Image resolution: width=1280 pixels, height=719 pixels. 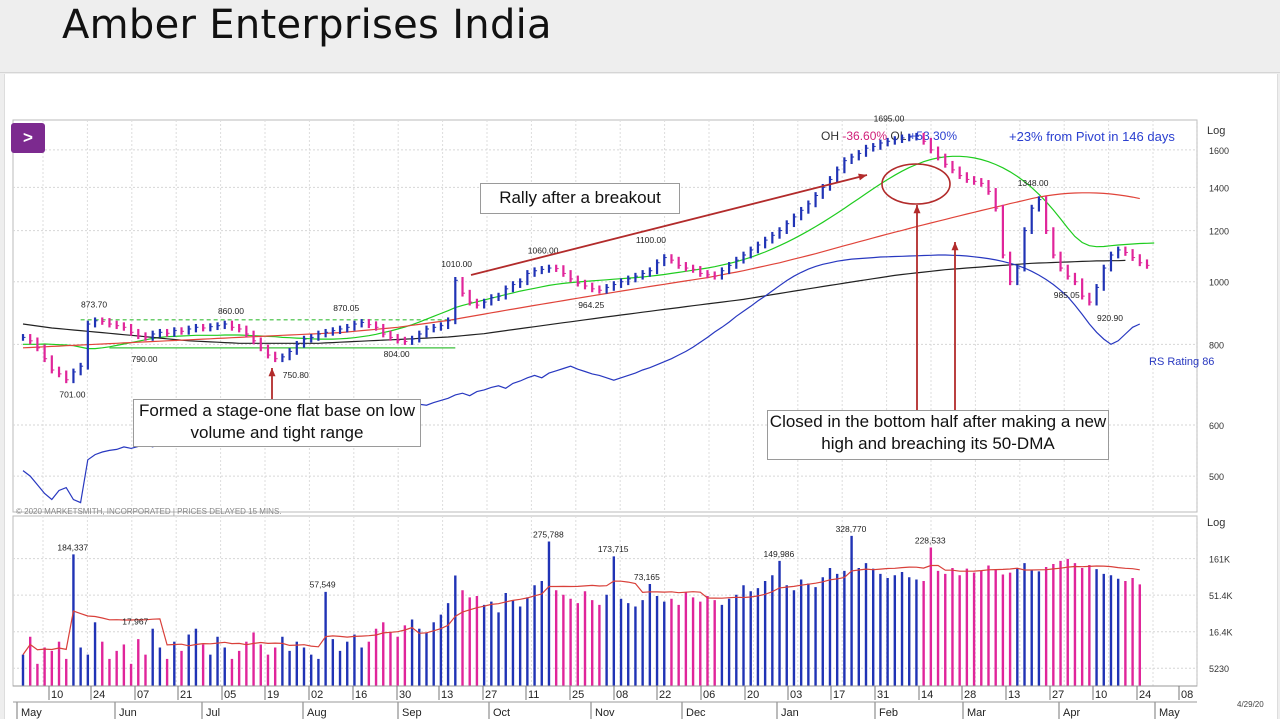 What do you see at coordinates (753, 695) in the screenshot?
I see `day-label: 20` at bounding box center [753, 695].